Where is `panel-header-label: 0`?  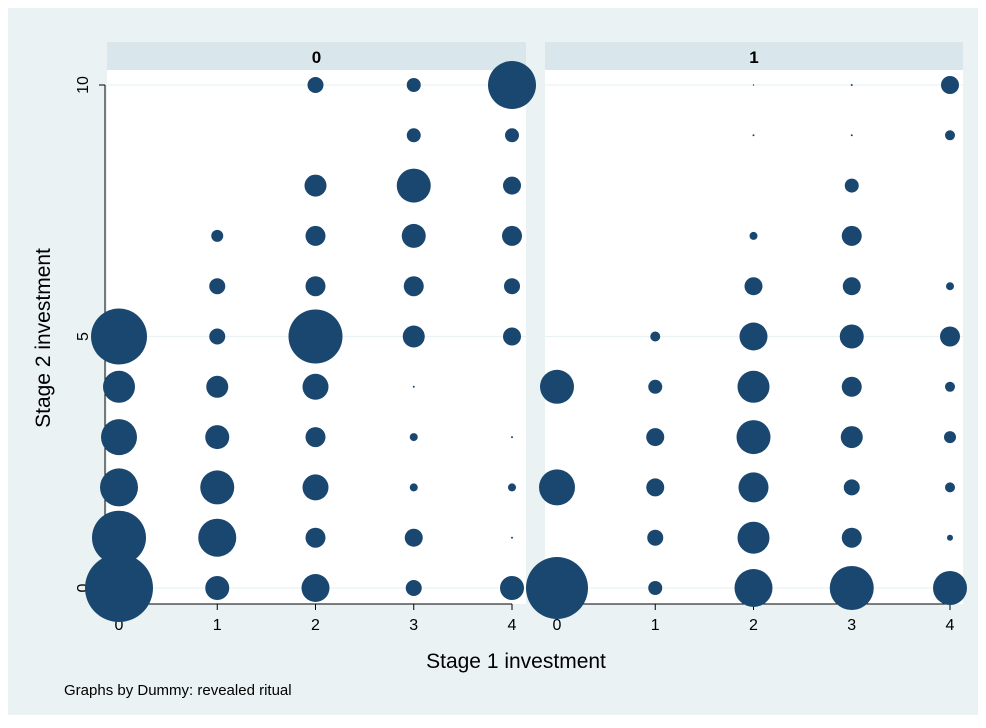
panel-header-label: 0 is located at coordinates (316, 57).